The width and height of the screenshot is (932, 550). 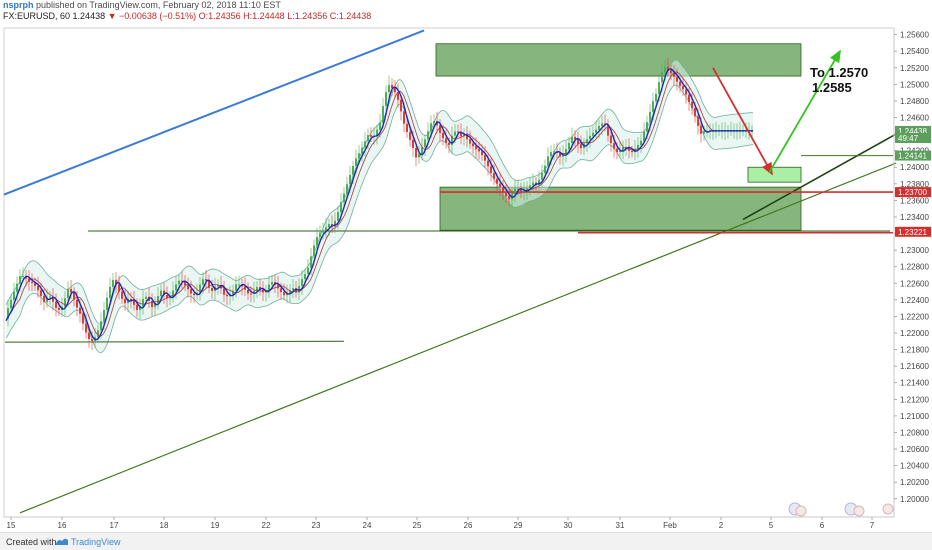 What do you see at coordinates (468, 525) in the screenshot?
I see `time-tick-label: 26` at bounding box center [468, 525].